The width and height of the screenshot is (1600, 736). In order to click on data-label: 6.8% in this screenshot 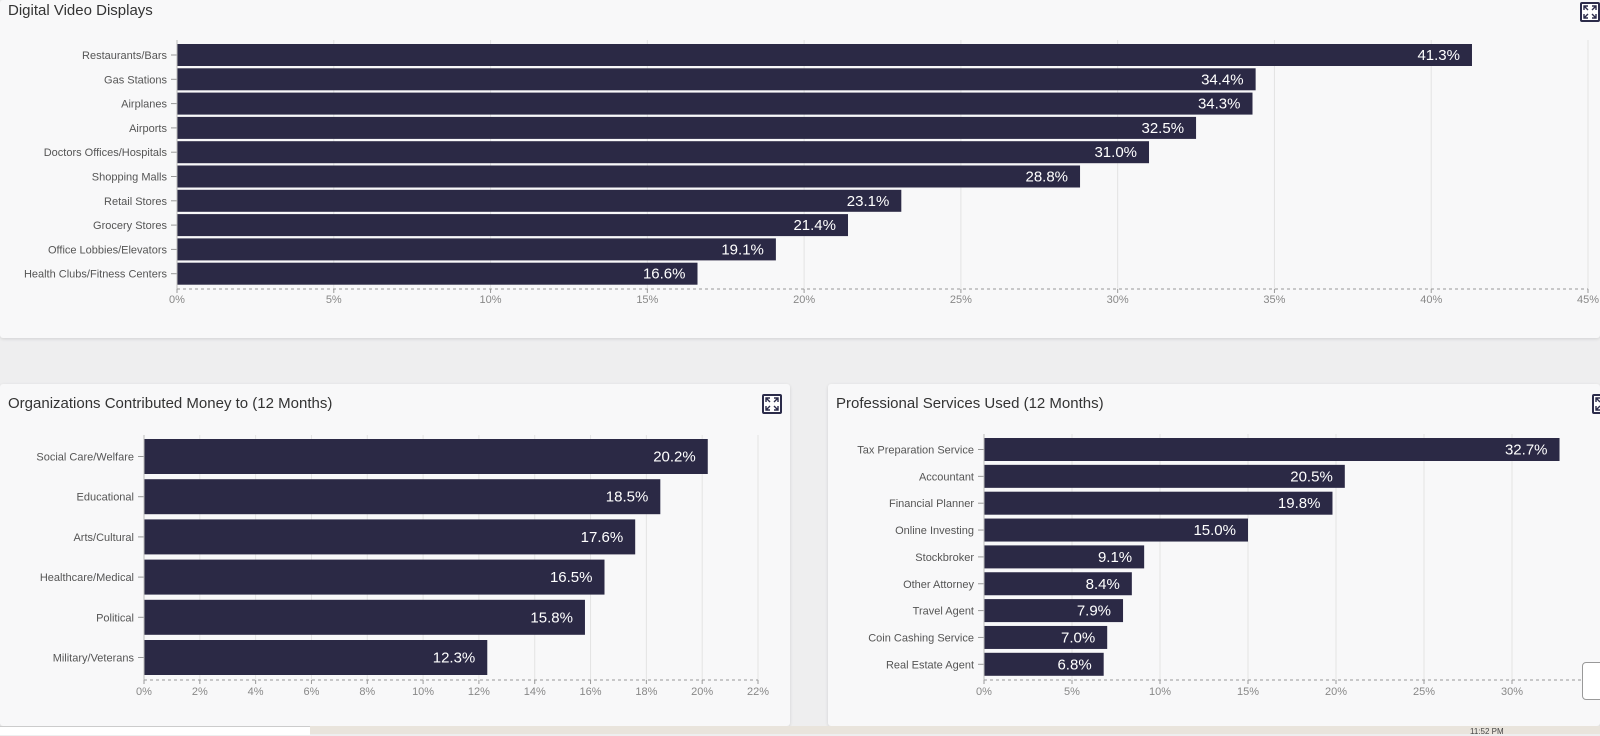, I will do `click(1074, 664)`.